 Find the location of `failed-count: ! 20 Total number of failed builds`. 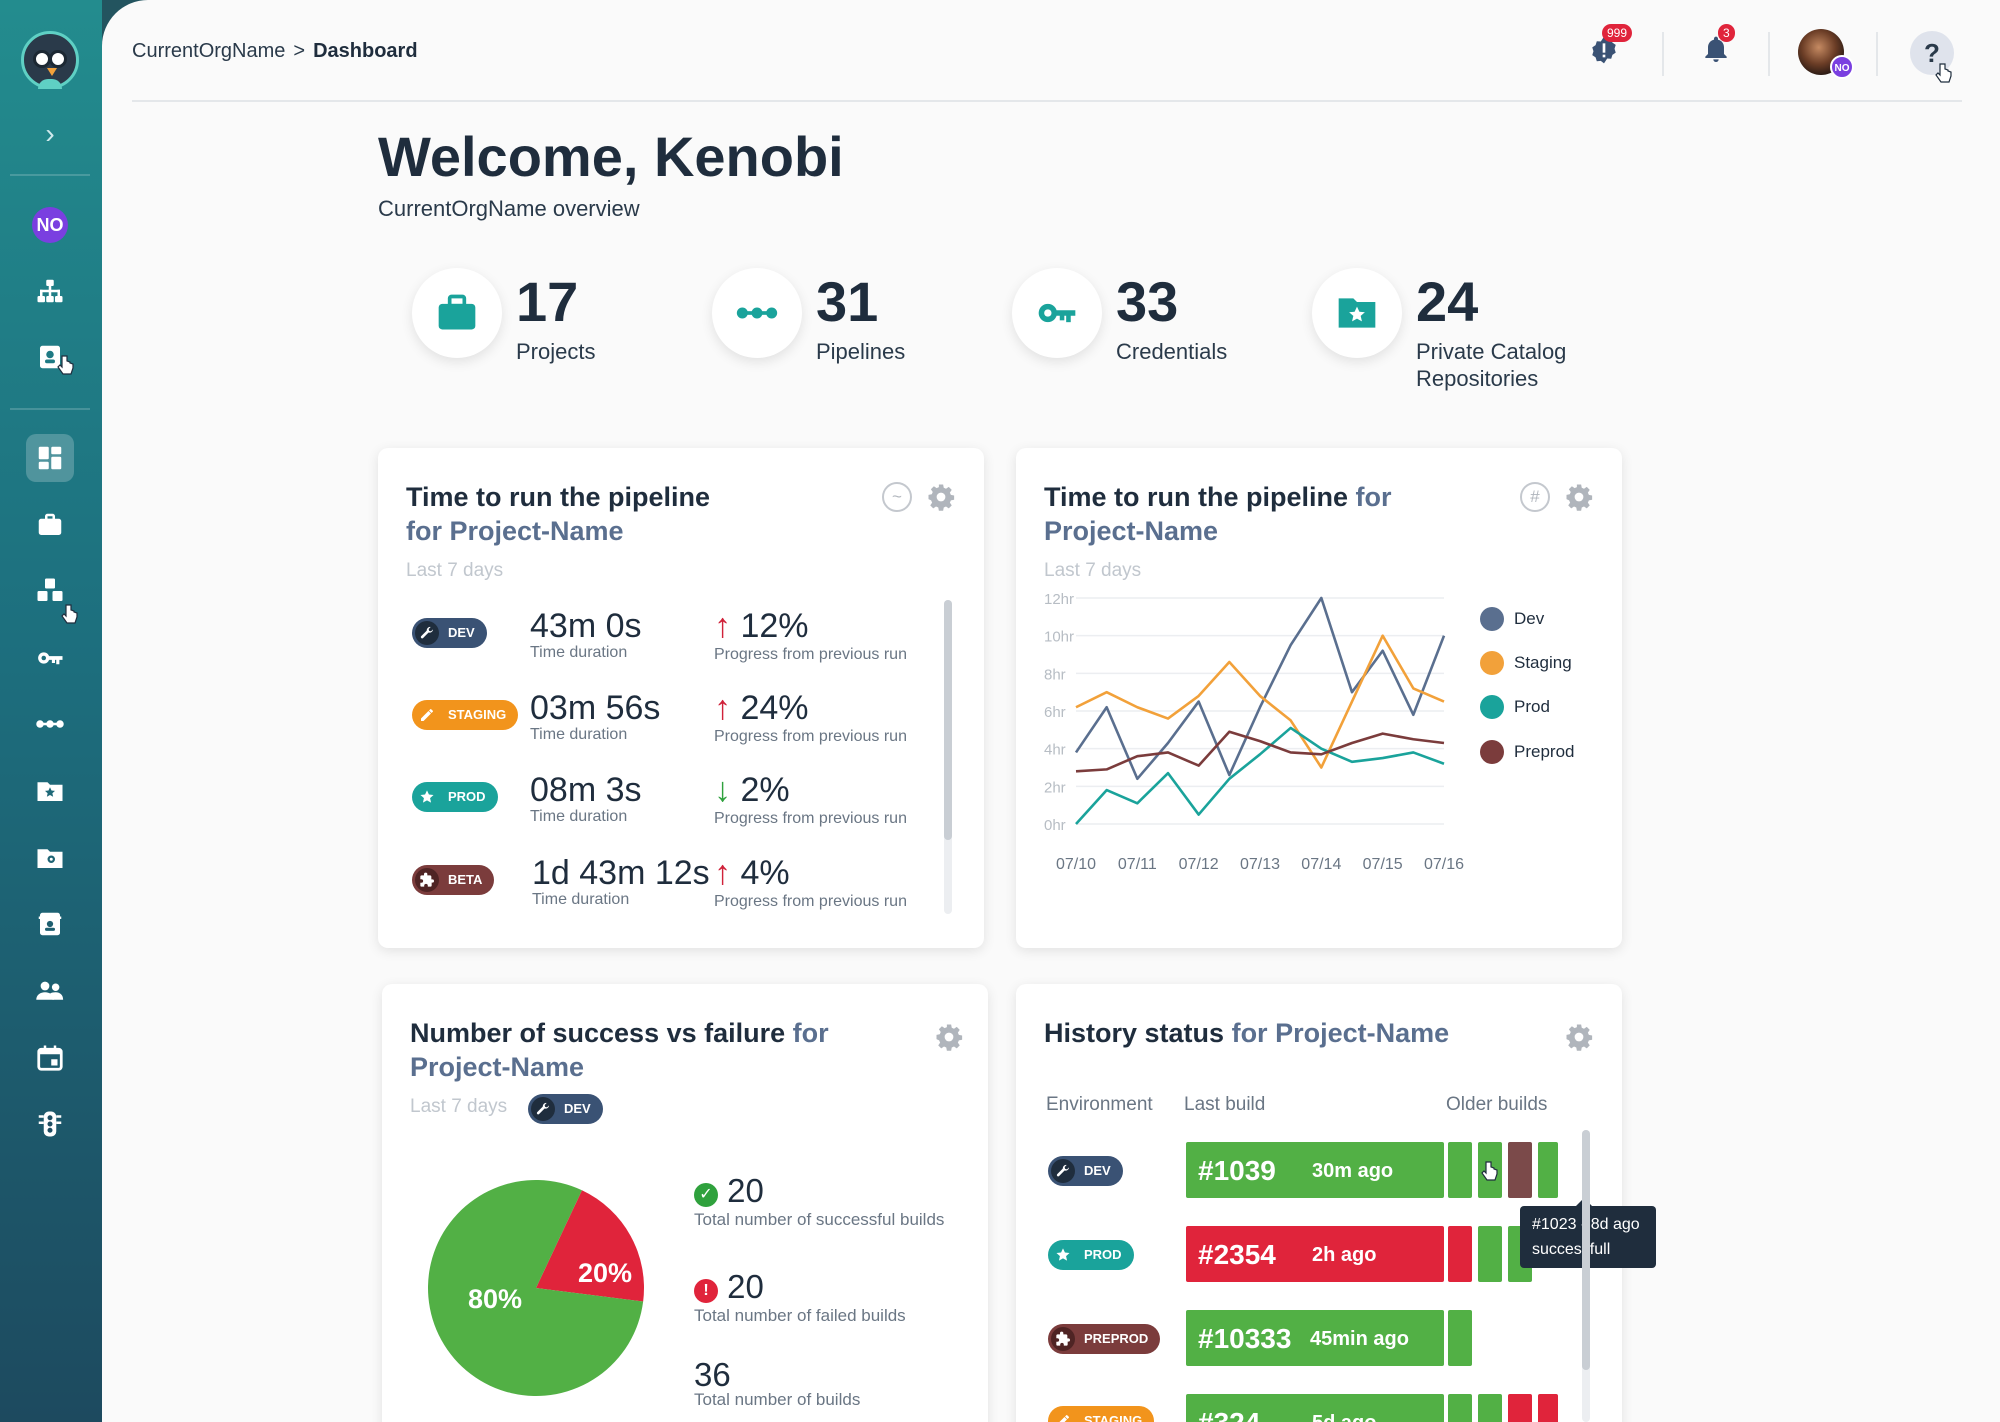

failed-count: ! 20 Total number of failed builds is located at coordinates (800, 1297).